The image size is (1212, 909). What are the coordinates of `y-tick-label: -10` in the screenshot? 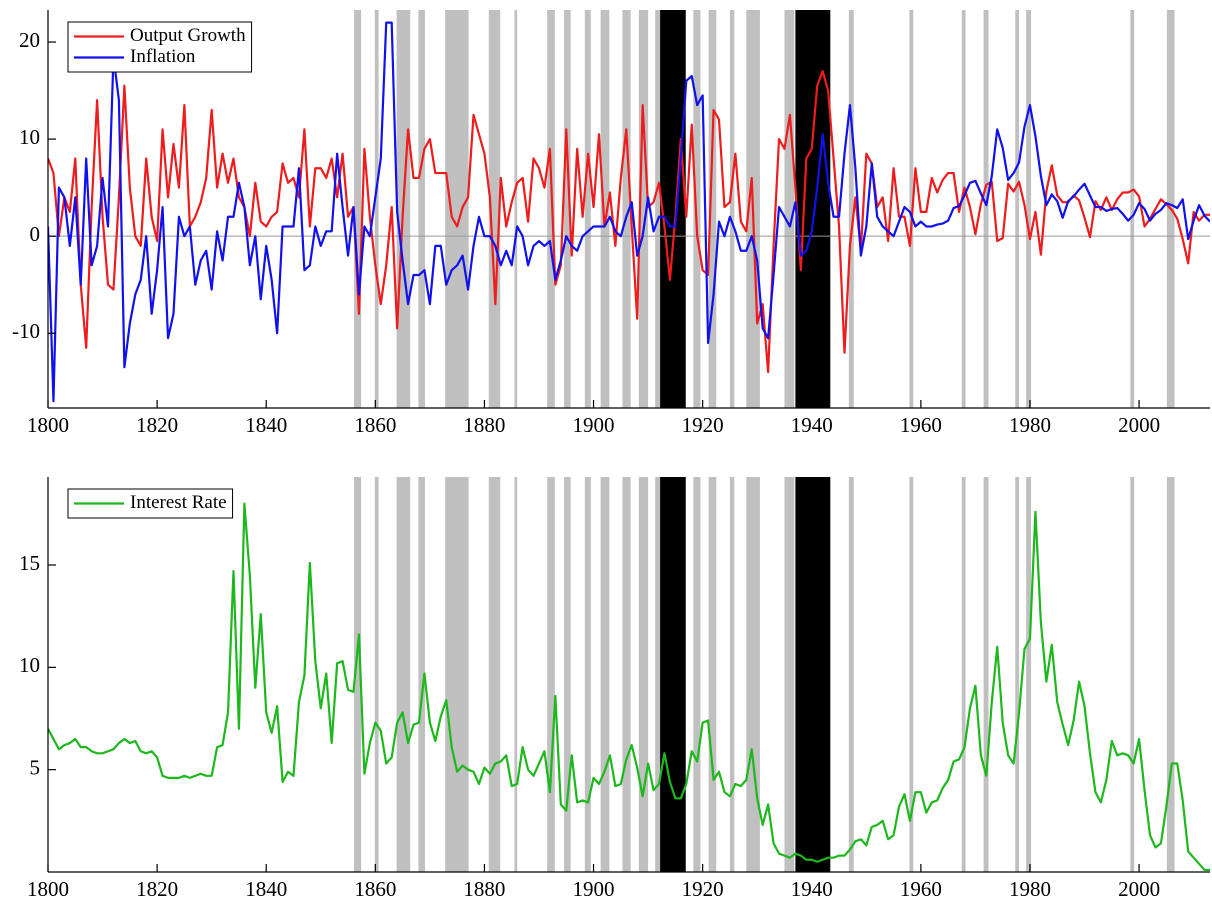 It's located at (26, 331).